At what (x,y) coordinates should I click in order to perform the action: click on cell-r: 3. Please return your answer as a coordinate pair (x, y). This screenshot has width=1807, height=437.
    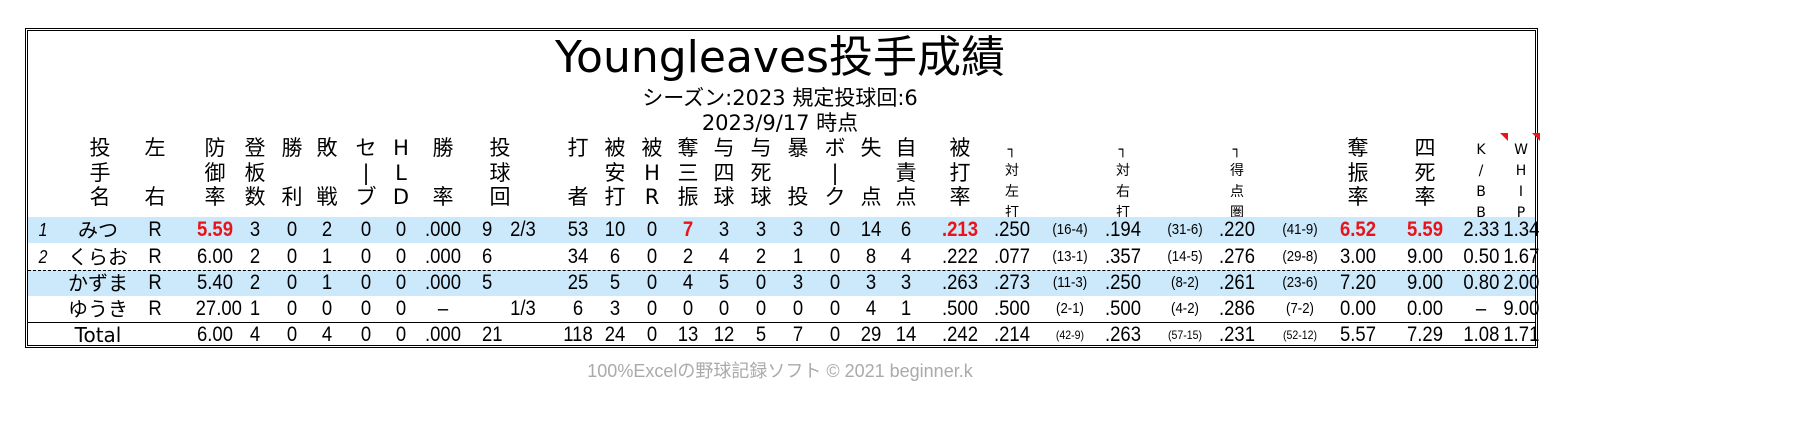
    Looking at the image, I should click on (871, 282).